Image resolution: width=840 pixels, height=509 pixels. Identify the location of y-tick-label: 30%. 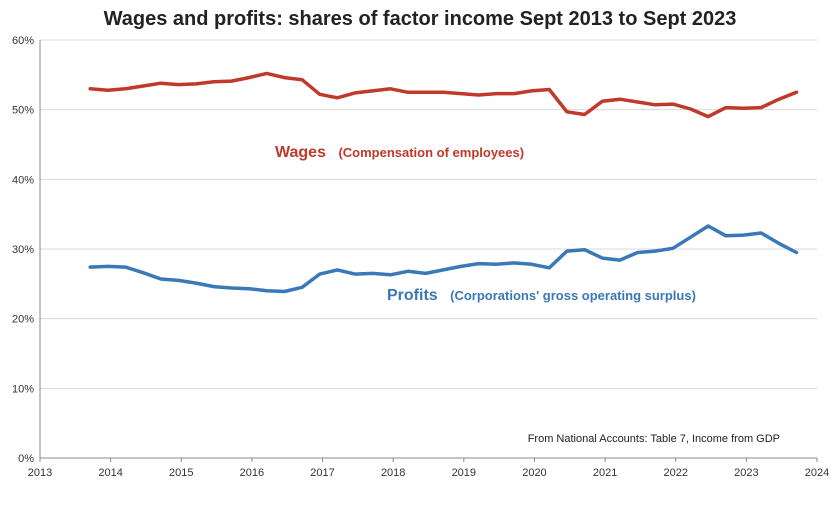
(23, 250).